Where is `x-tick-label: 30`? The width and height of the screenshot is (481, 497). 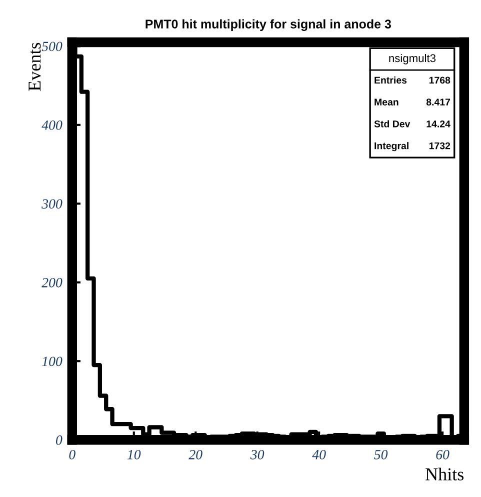
x-tick-label: 30 is located at coordinates (257, 455).